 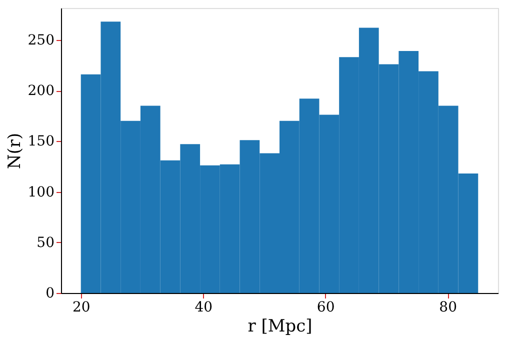 What do you see at coordinates (41, 40) in the screenshot?
I see `y-tick-label: 250` at bounding box center [41, 40].